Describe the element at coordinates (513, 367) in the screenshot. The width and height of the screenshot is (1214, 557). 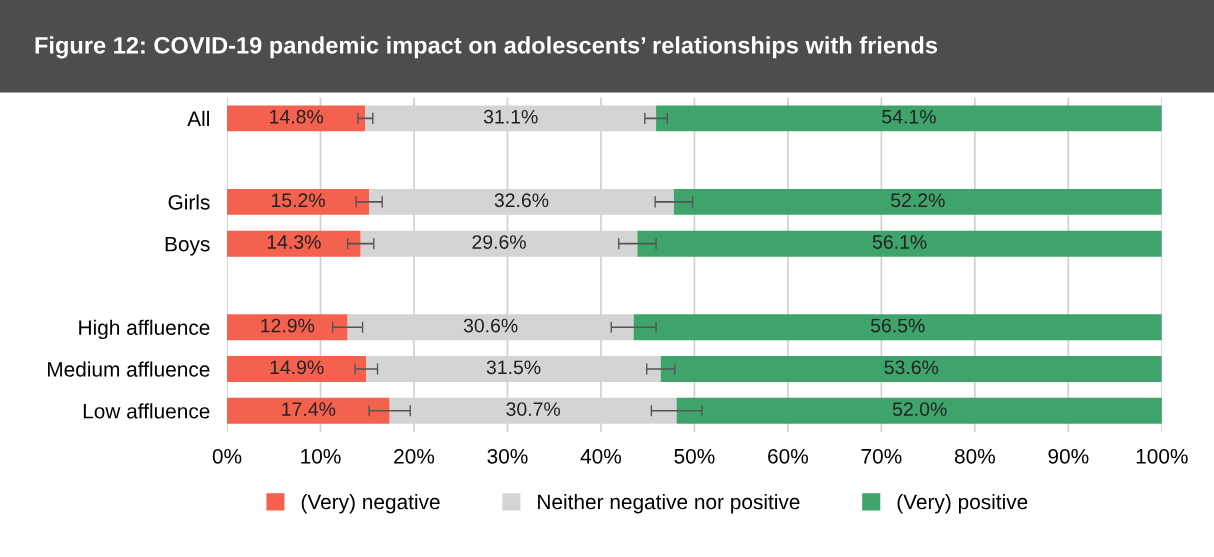
I see `data-label: 31.5%` at that location.